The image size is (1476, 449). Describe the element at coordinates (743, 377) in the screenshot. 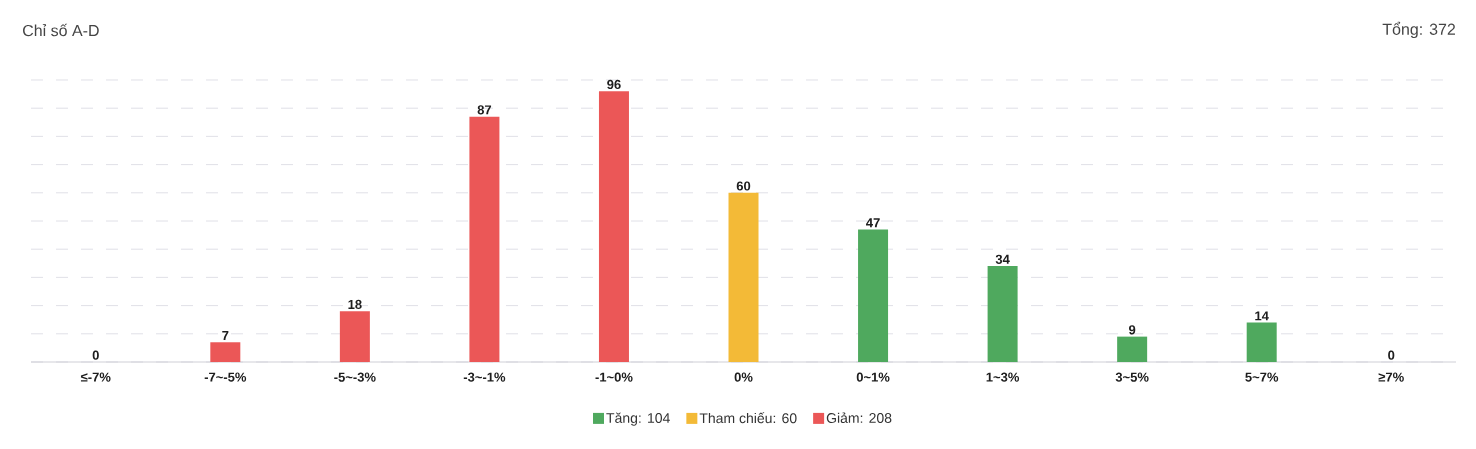

I see `x-tick-label: 0%` at that location.